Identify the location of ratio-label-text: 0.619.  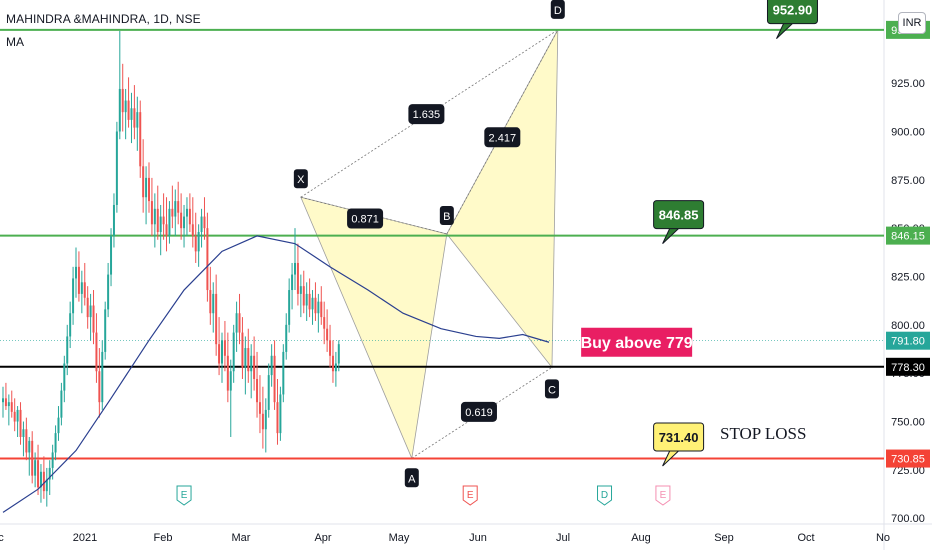
(479, 413).